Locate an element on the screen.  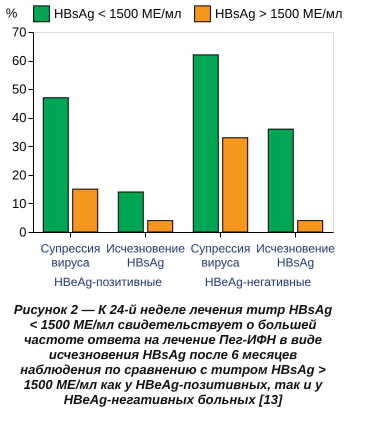
y-tick-label: 40 is located at coordinates (19, 118).